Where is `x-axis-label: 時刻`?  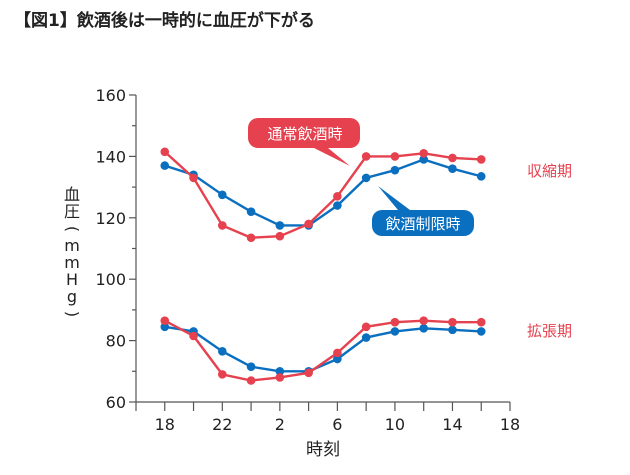
x-axis-label: 時刻 is located at coordinates (323, 450).